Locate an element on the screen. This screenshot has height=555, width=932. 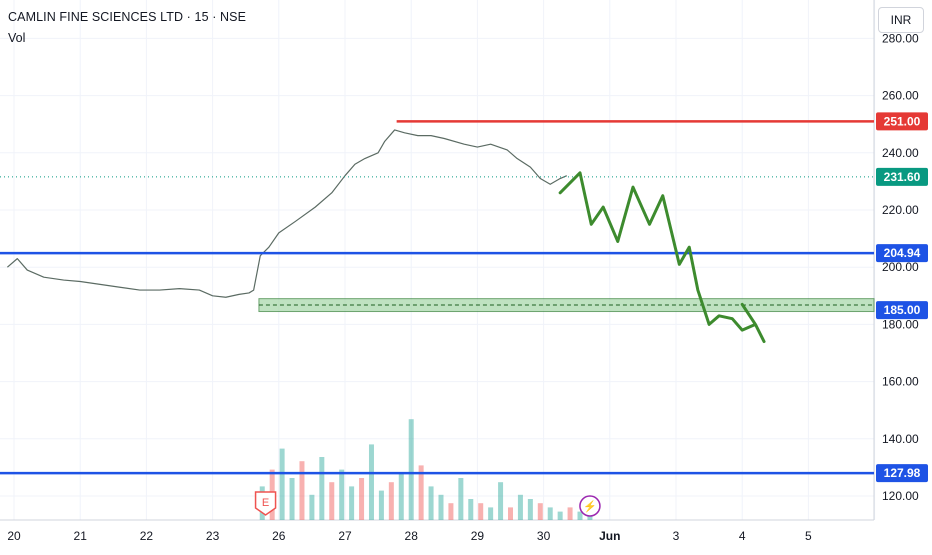
x-tick-label: 23 is located at coordinates (213, 536).